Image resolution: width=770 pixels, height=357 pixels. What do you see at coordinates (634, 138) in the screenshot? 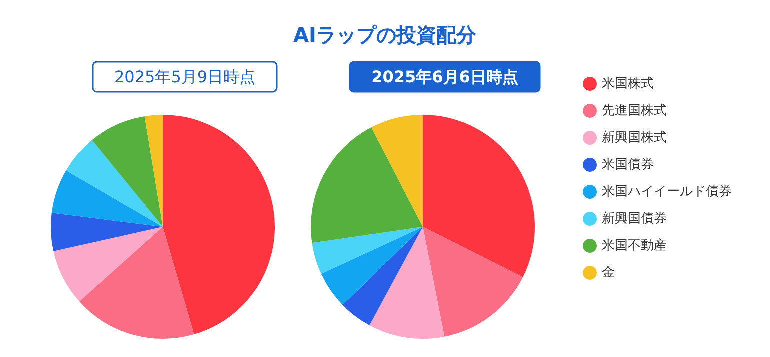
I see `legend-label: 新興国株式` at bounding box center [634, 138].